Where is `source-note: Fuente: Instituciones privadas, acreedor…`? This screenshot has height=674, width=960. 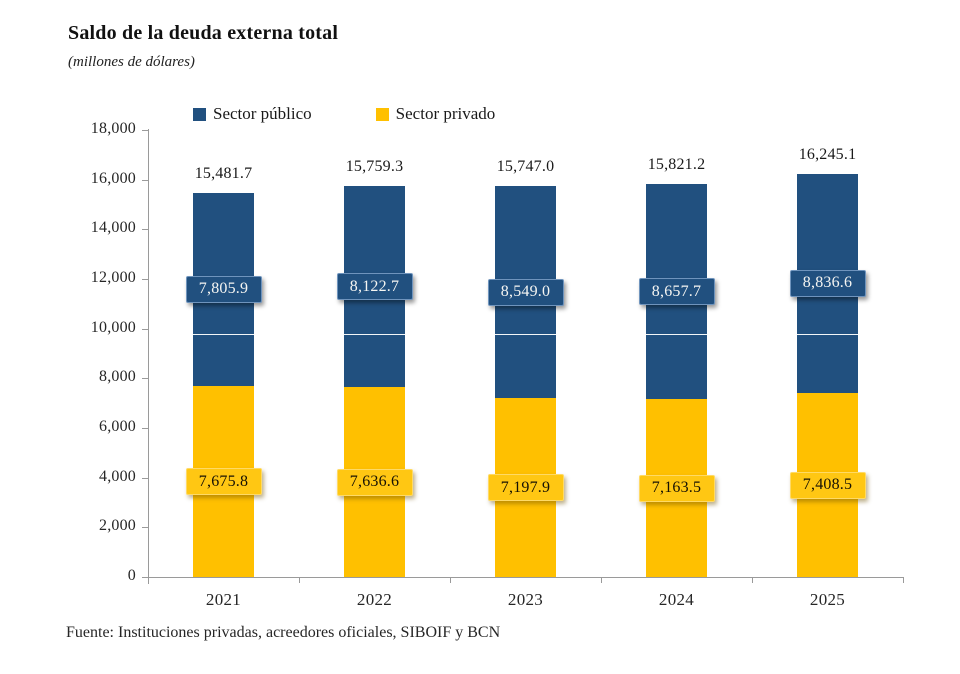
source-note: Fuente: Instituciones privadas, acreedor… is located at coordinates (283, 632).